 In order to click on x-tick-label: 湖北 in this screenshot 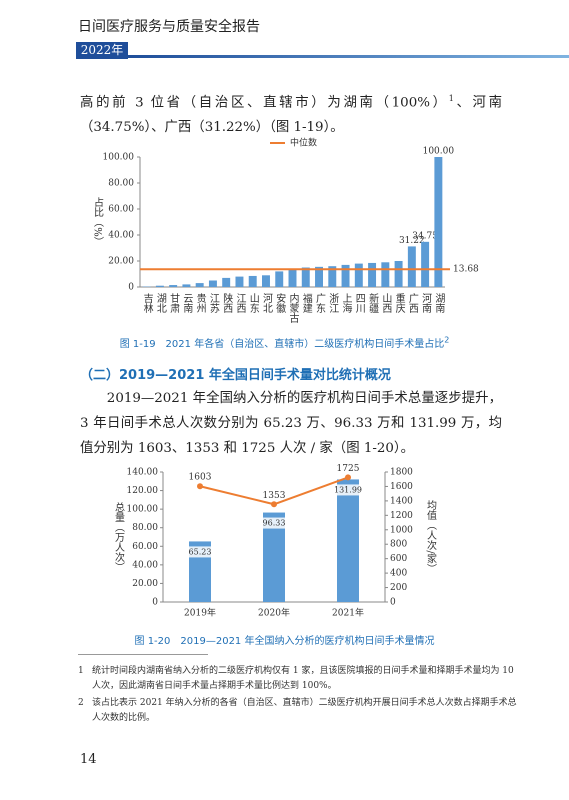, I will do `click(160, 303)`.